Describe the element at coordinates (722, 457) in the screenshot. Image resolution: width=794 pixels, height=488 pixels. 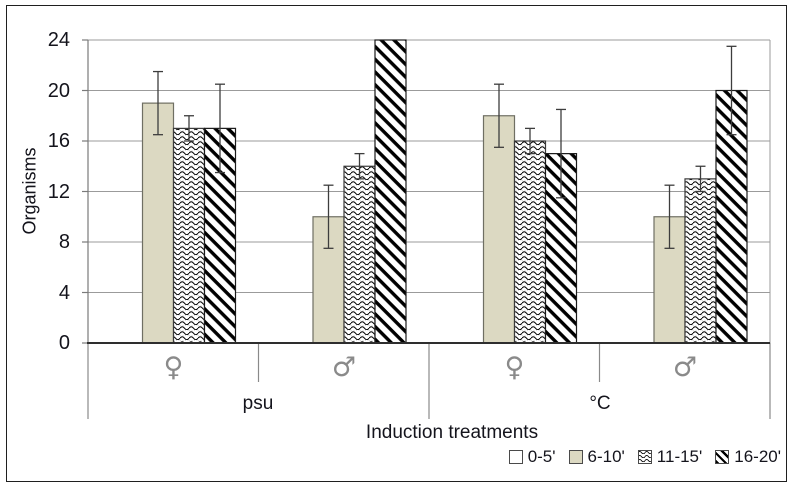
I see `legend-swatch-diagonal-icon` at that location.